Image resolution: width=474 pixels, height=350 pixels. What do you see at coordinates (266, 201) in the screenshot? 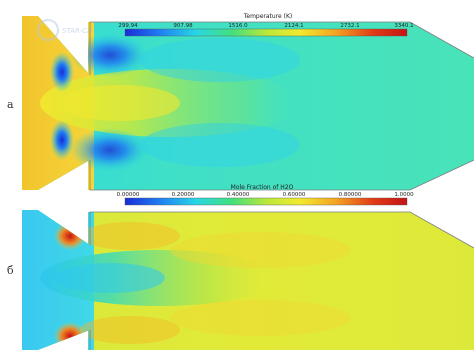
I see `colorbar-gradient-h2o` at bounding box center [266, 201].